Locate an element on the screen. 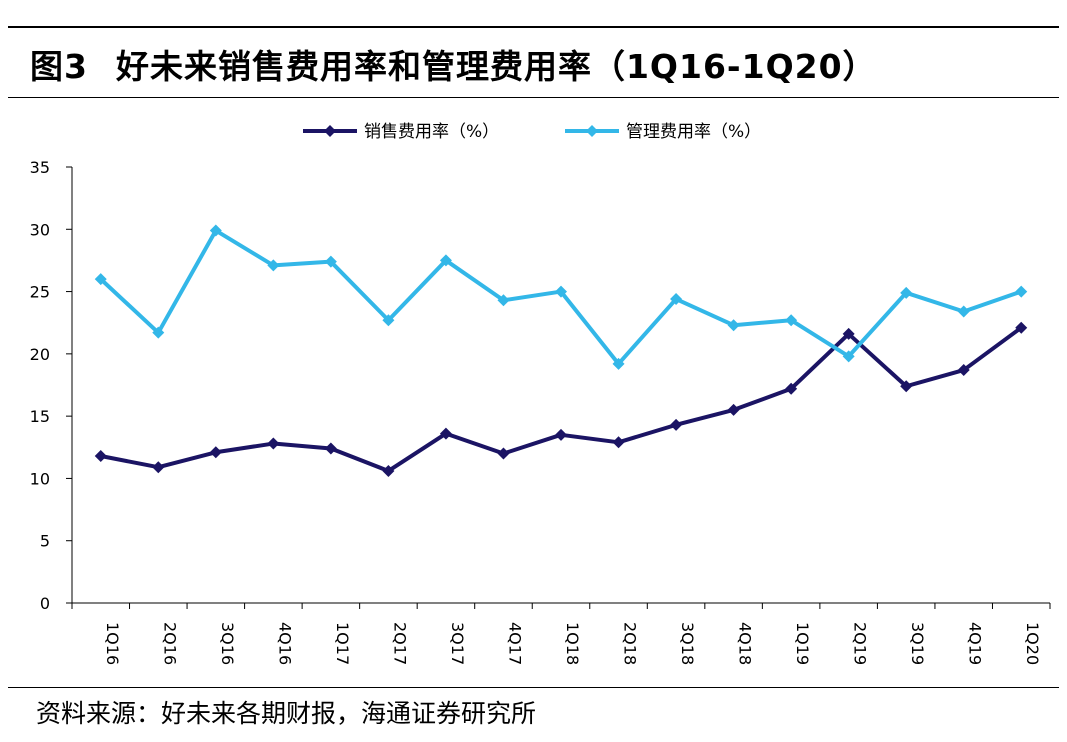  y-tick-label: 25 is located at coordinates (40, 292).